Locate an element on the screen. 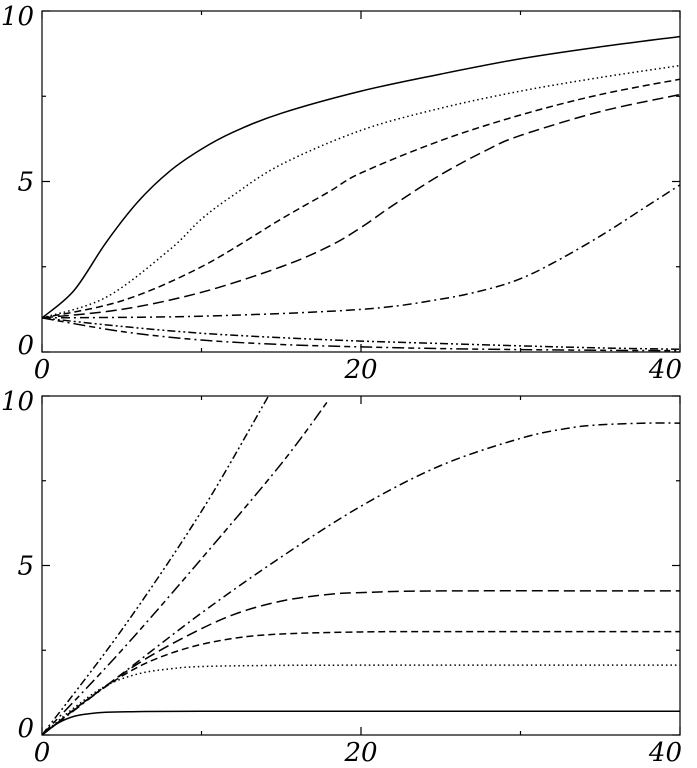 The height and width of the screenshot is (768, 697). series-line-dashed is located at coordinates (361, 682).